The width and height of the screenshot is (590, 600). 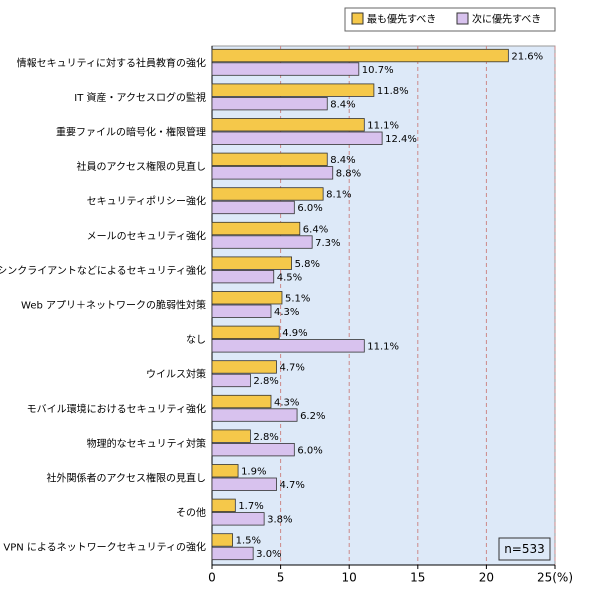 I want to click on category-label: セキュリティポリシー強化, so click(x=146, y=201).